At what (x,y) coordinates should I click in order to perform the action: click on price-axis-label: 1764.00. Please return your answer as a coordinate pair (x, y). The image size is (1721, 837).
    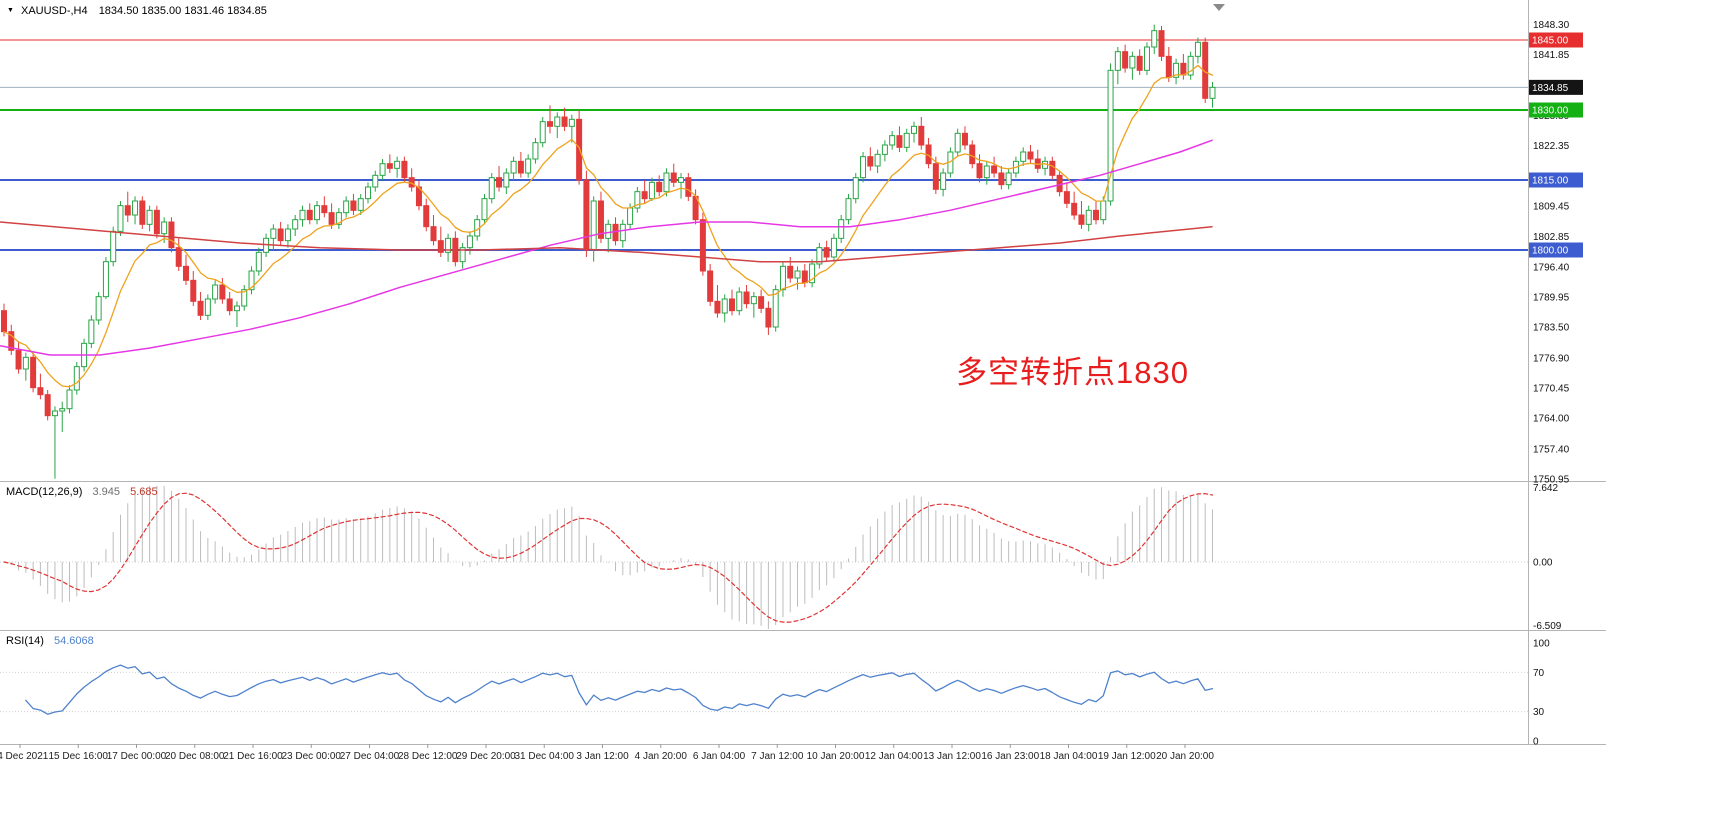
    Looking at the image, I should click on (1551, 419).